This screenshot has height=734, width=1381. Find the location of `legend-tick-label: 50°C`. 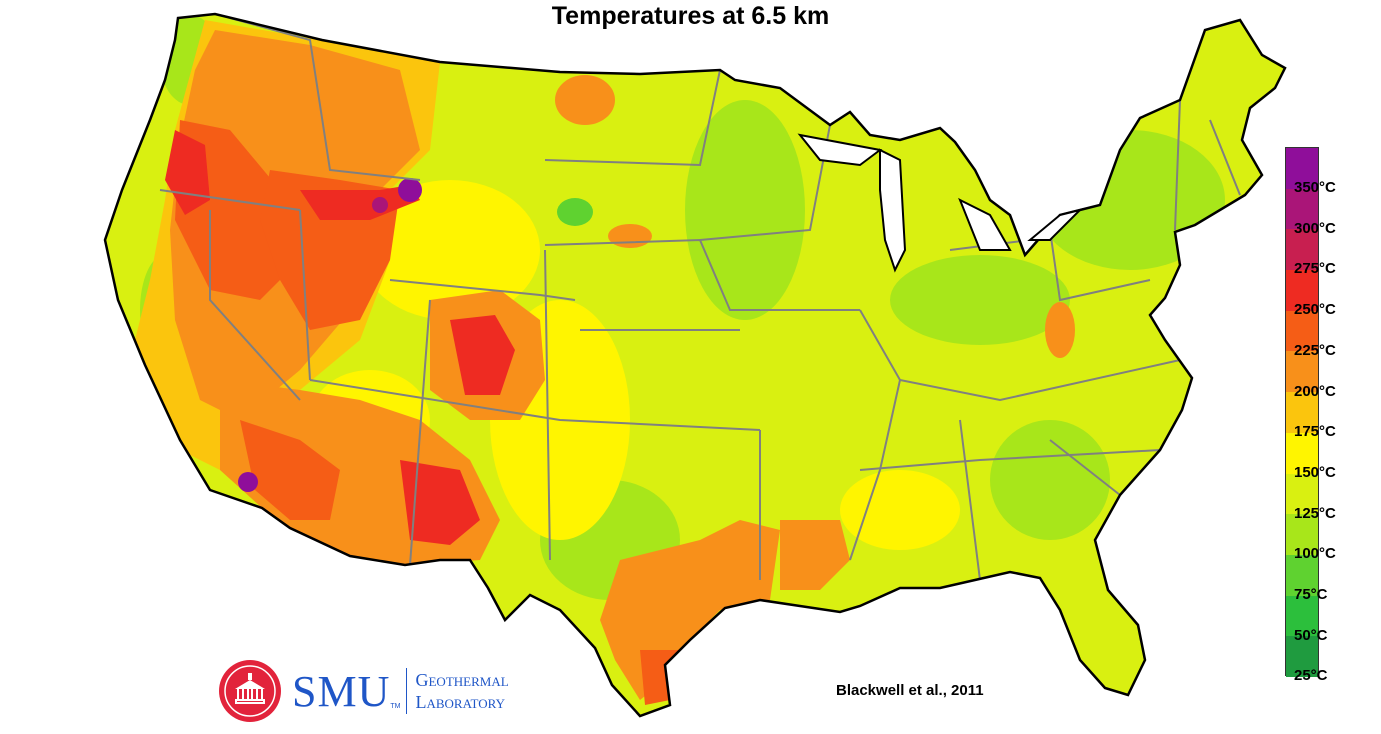

legend-tick-label: 50°C is located at coordinates (1311, 635).